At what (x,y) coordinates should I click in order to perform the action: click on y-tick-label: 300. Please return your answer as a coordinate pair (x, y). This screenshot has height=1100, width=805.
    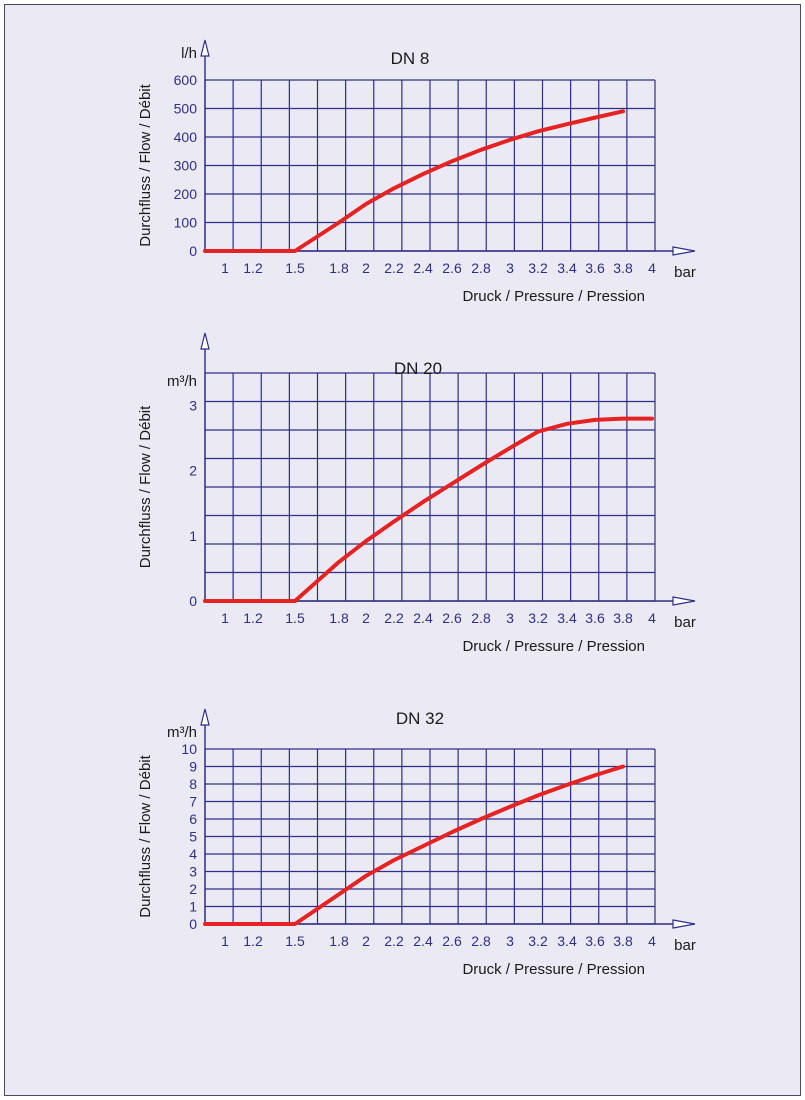
    Looking at the image, I should click on (186, 166).